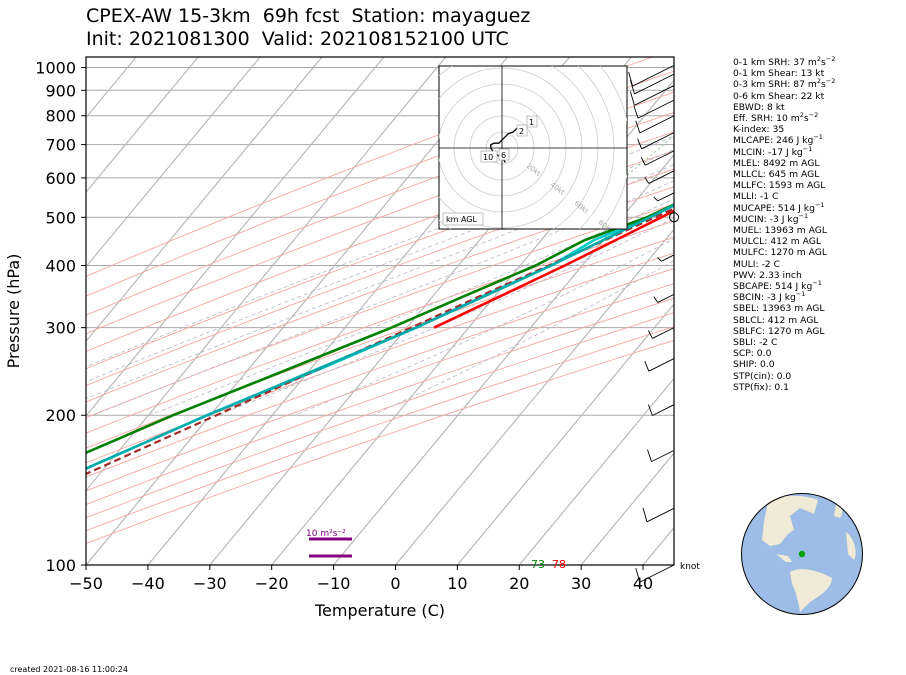 The image size is (906, 675). What do you see at coordinates (773, 151) in the screenshot?
I see `index-row: MLCIN: -17 J kg−1` at bounding box center [773, 151].